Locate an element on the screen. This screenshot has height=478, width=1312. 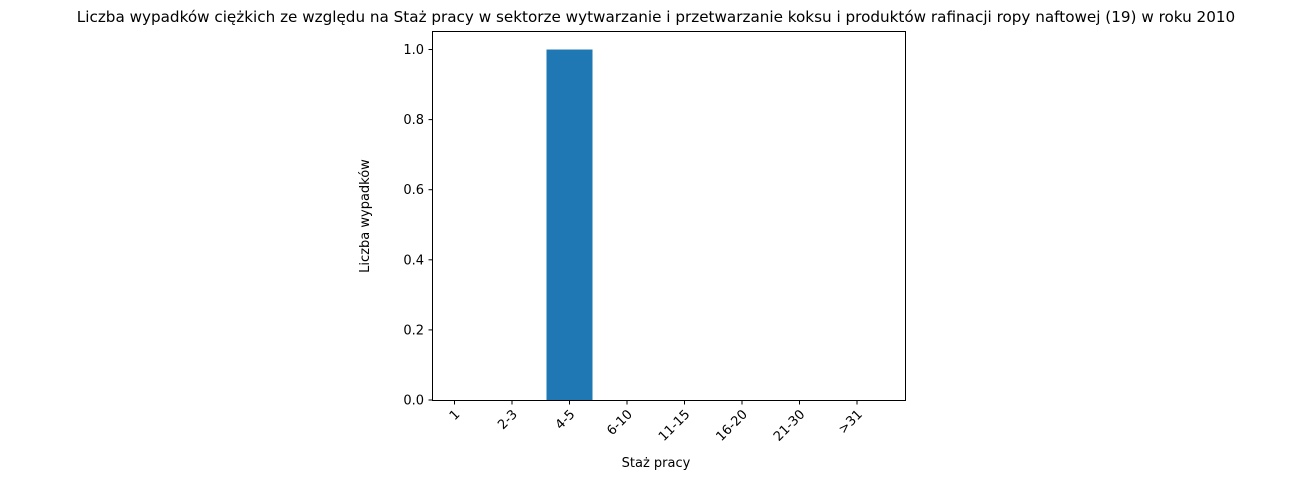
y-tick-label: 0.4 is located at coordinates (413, 260).